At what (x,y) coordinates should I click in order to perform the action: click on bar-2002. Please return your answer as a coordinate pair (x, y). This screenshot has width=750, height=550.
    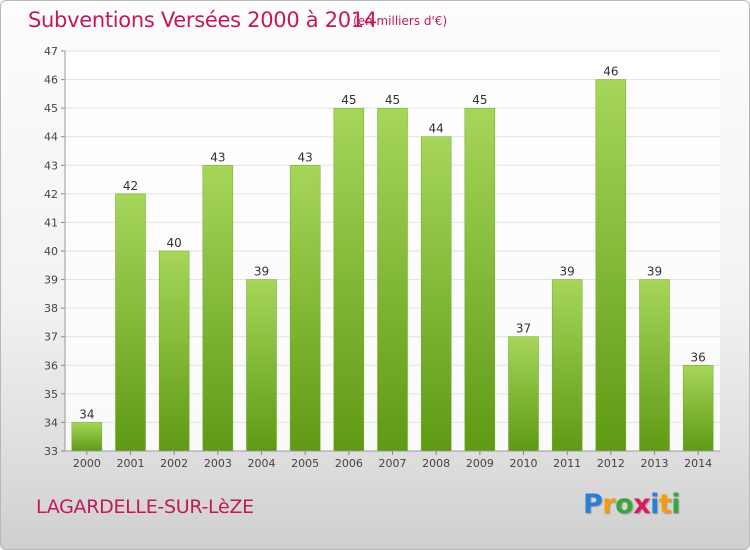
    Looking at the image, I should click on (174, 351).